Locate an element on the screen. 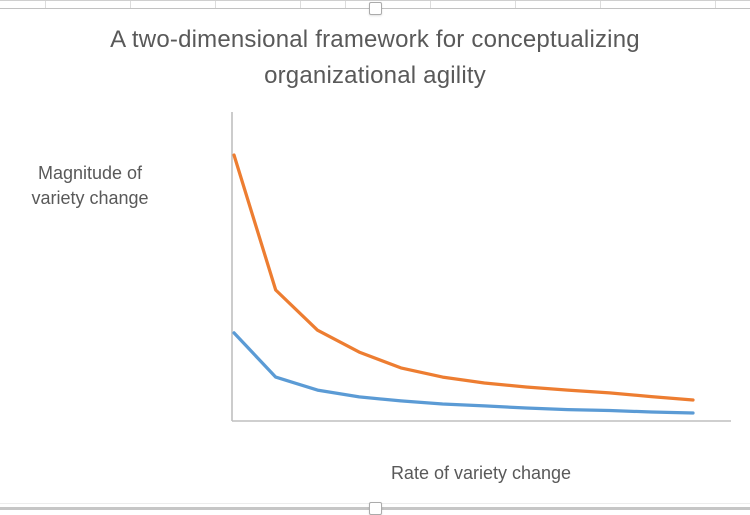  y-axis-title-line2: variety change is located at coordinates (90, 198).